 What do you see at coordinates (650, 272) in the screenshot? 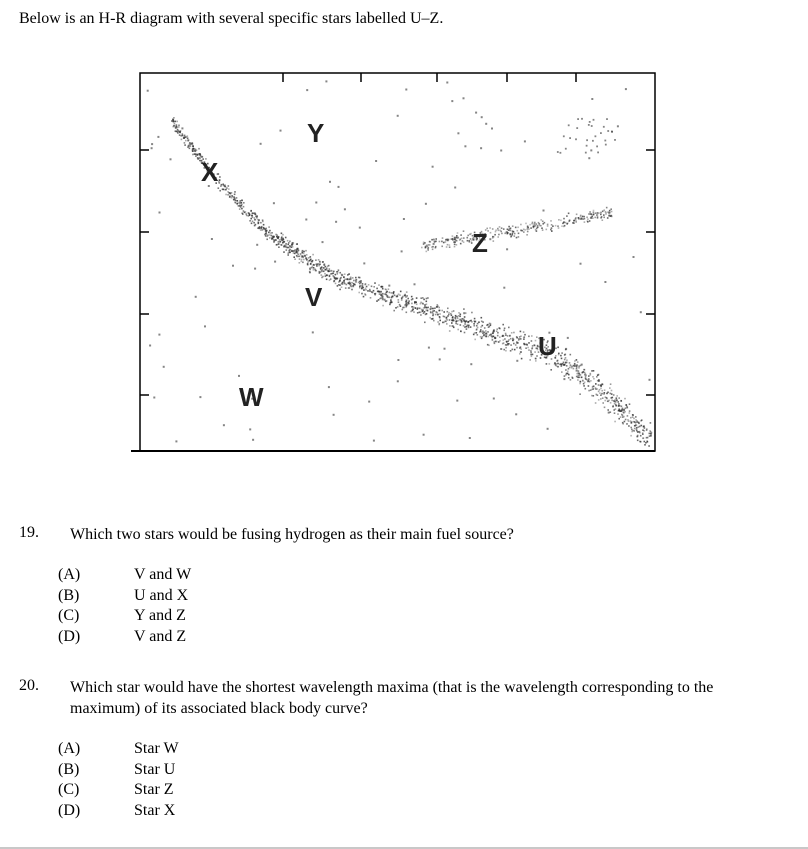
I see `right-axis-ticks` at bounding box center [650, 272].